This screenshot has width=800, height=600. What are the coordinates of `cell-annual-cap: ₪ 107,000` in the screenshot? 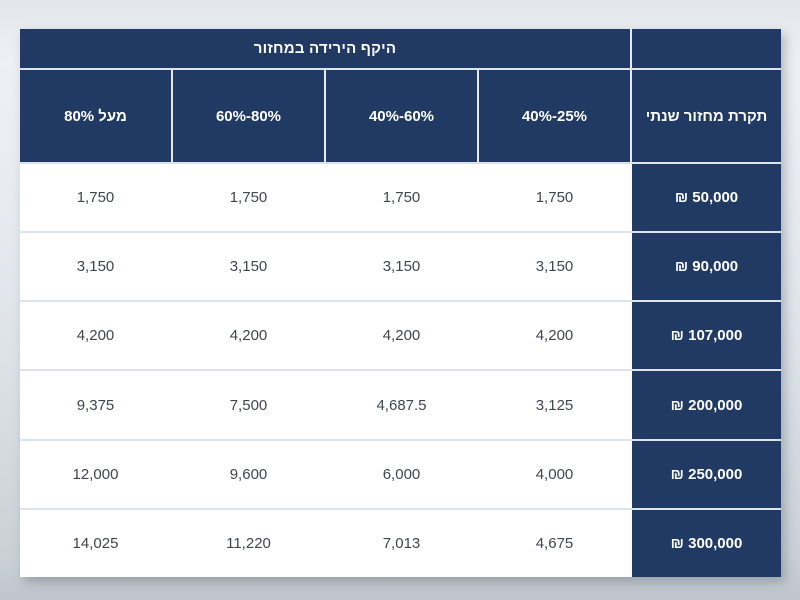 It's located at (706, 336).